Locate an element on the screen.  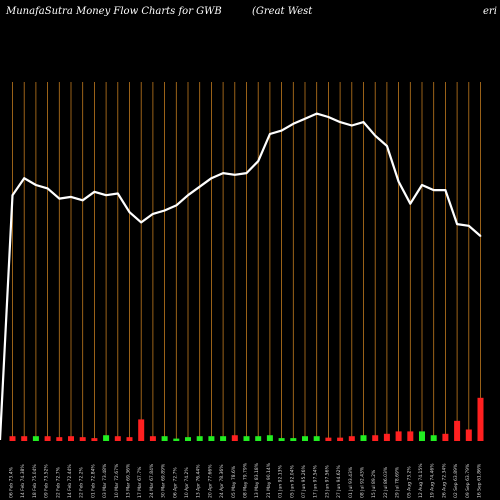
x-tick-label: 05 Jun 92.04% is located at coordinates (292, 481).